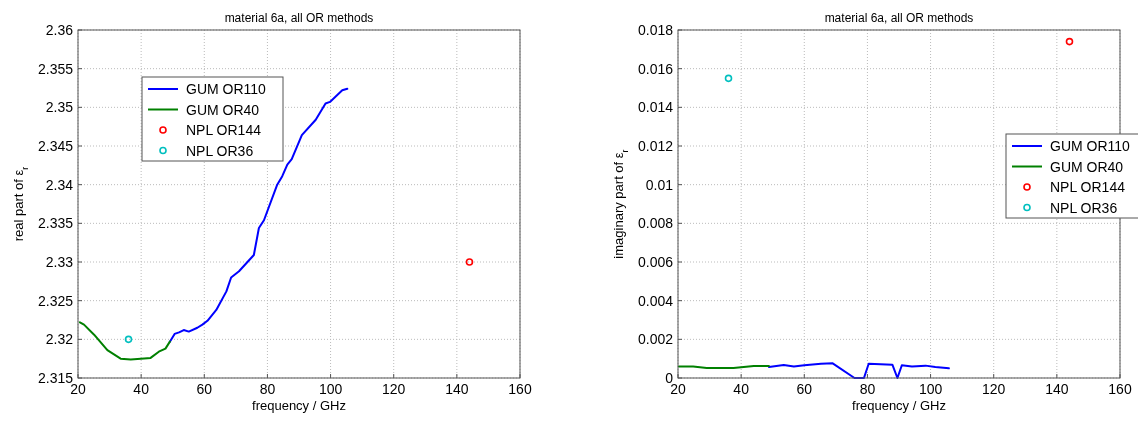 Image resolution: width=1138 pixels, height=425 pixels. Describe the element at coordinates (55, 378) in the screenshot. I see `y-tick-label: 2.315` at that location.